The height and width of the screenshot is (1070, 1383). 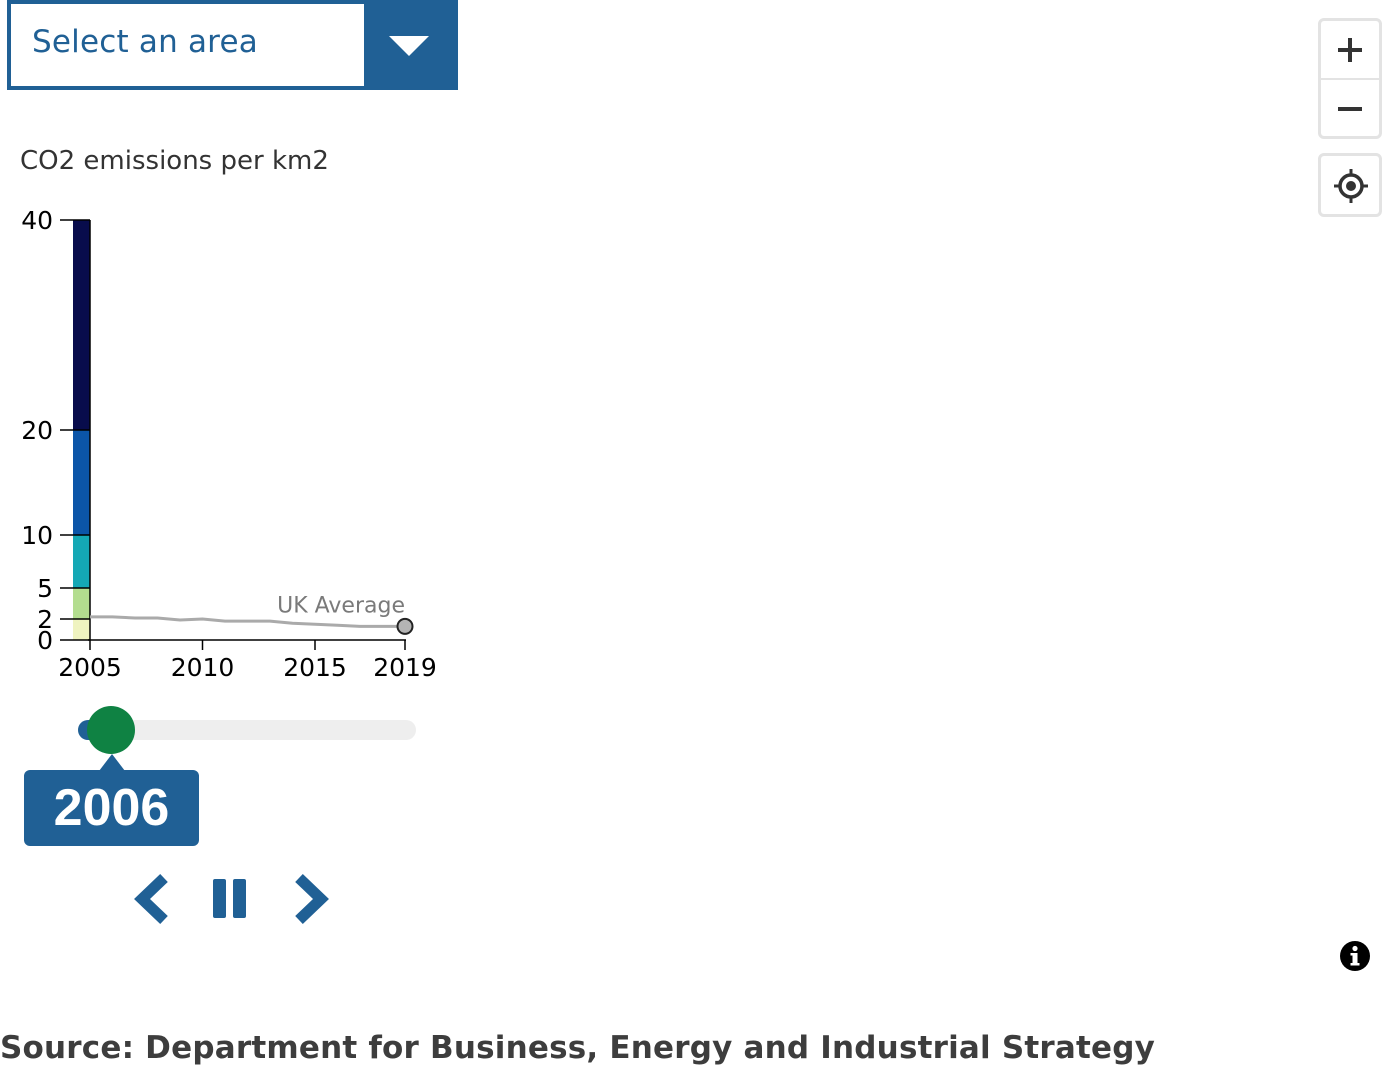 I want to click on pause-button, so click(x=230, y=901).